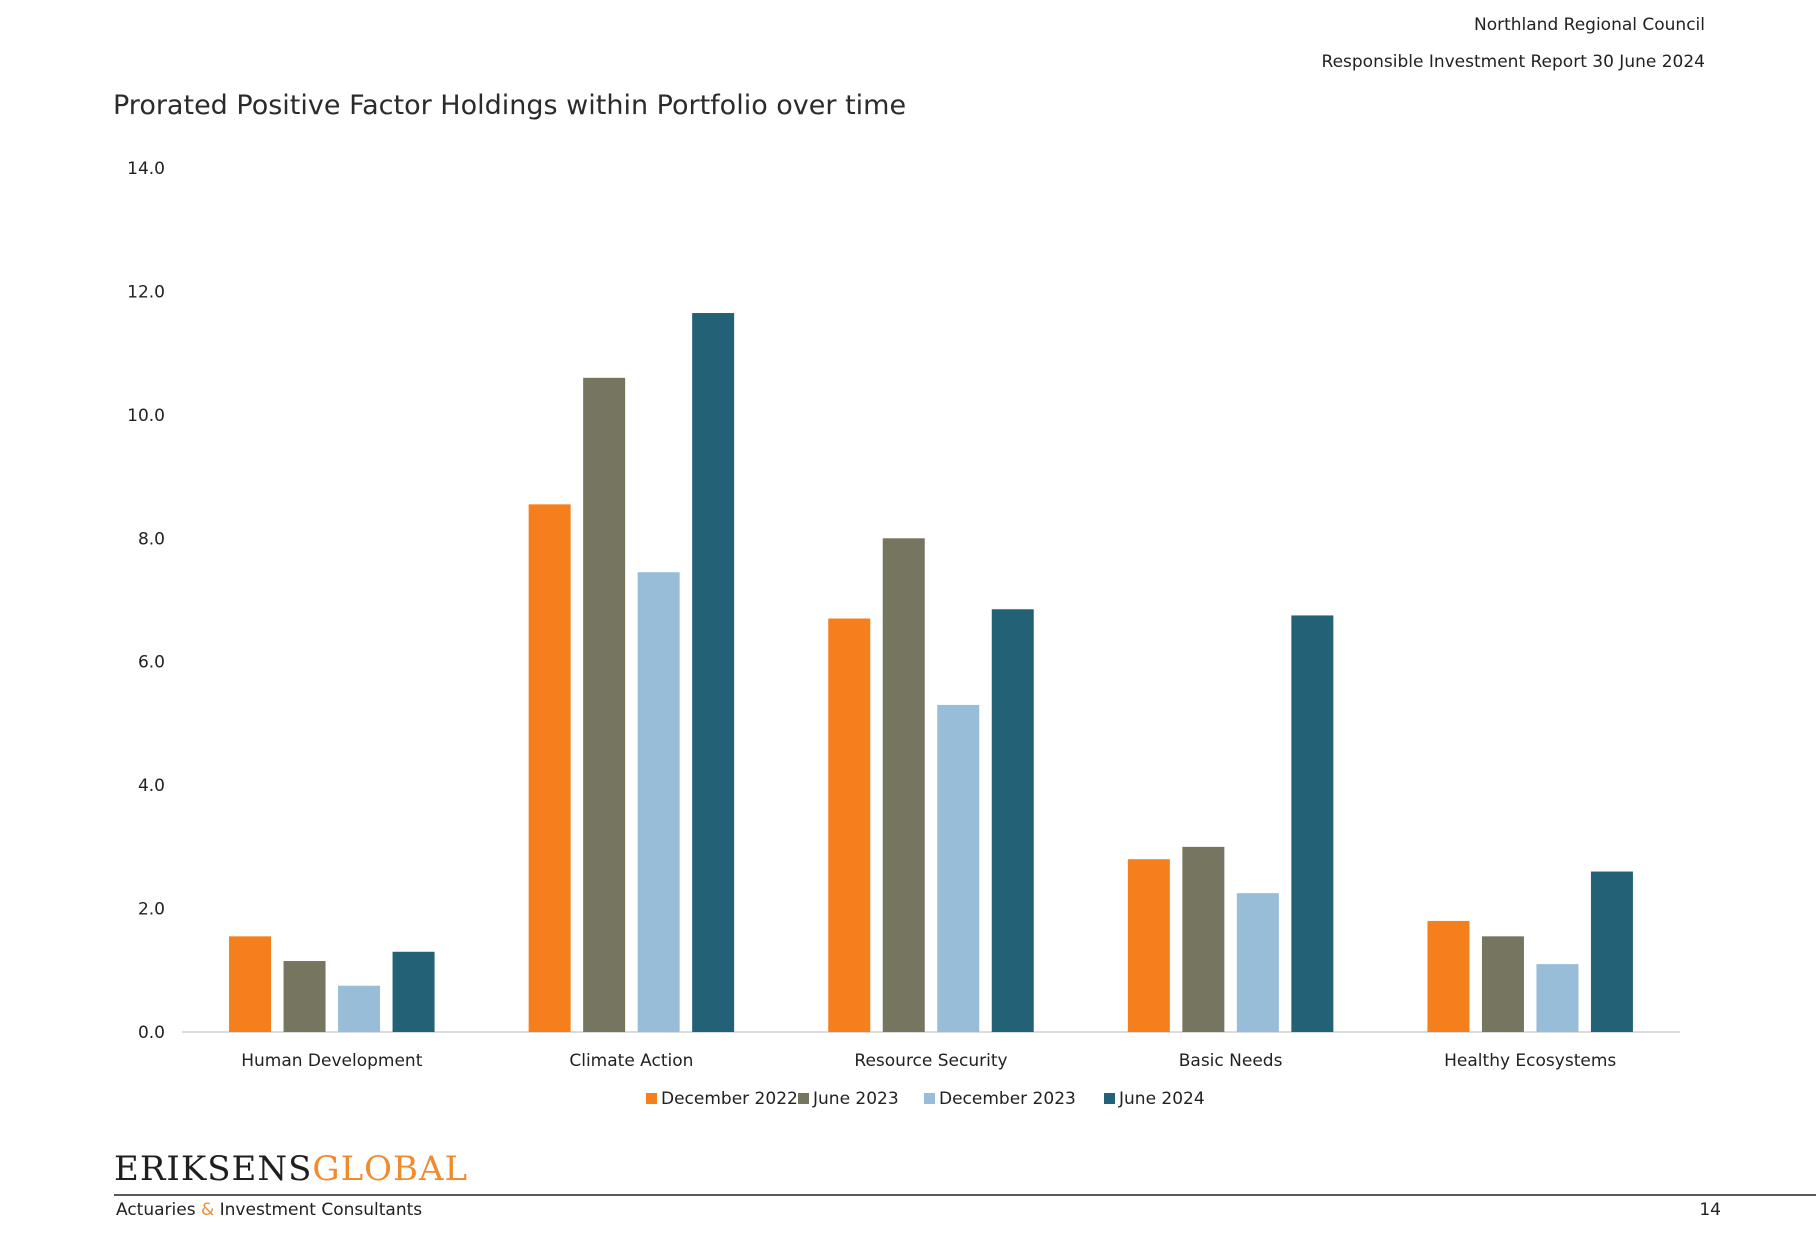 This screenshot has height=1253, width=1816. I want to click on company-logo: ERIKSENSGLOBAL, so click(291, 1169).